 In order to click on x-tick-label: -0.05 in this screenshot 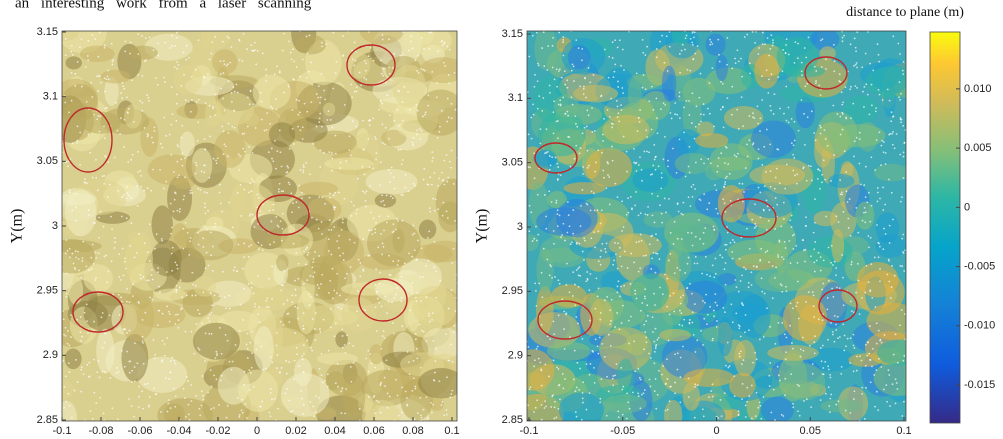, I will do `click(622, 431)`.